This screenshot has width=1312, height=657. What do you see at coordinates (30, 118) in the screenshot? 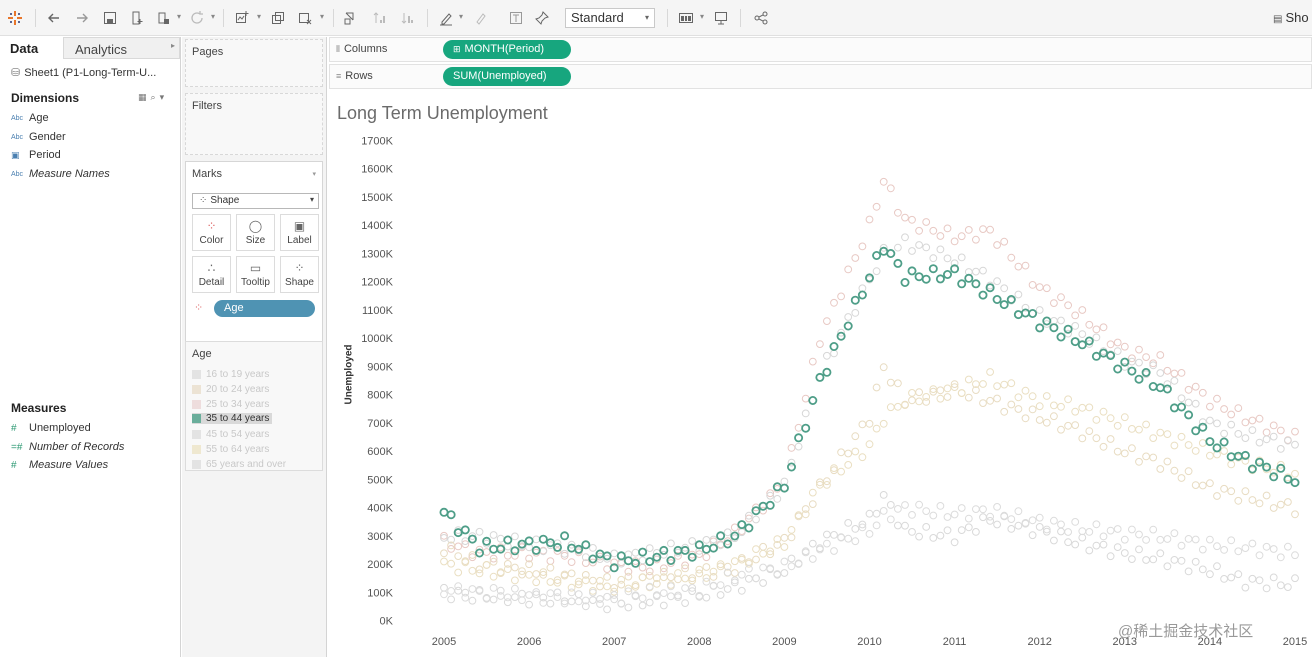
I see `field-age: Abc Age` at bounding box center [30, 118].